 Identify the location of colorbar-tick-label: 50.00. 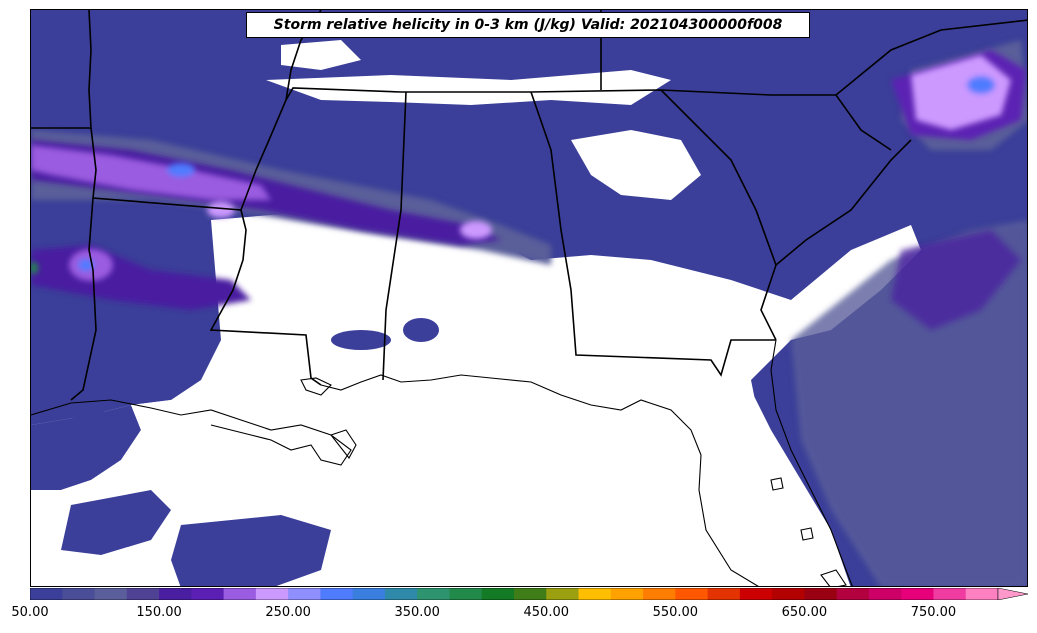
(30, 612).